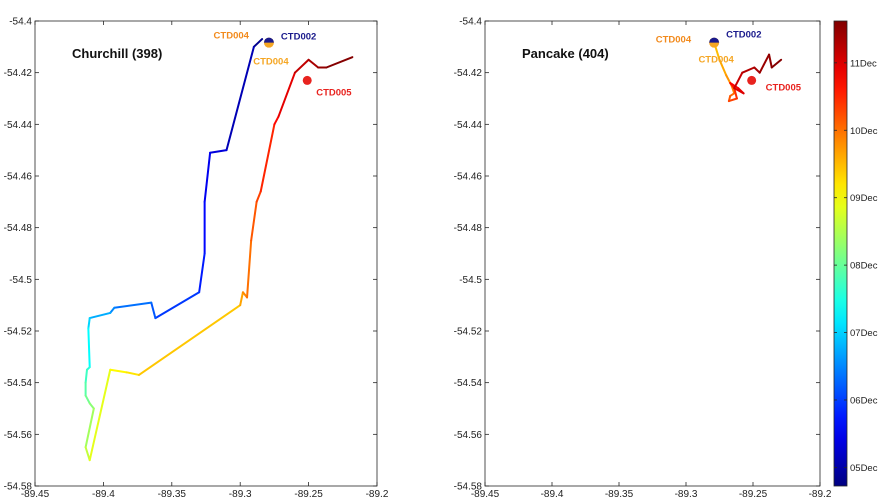 This screenshot has height=500, width=878. What do you see at coordinates (840, 253) in the screenshot?
I see `colorbar-scale` at bounding box center [840, 253].